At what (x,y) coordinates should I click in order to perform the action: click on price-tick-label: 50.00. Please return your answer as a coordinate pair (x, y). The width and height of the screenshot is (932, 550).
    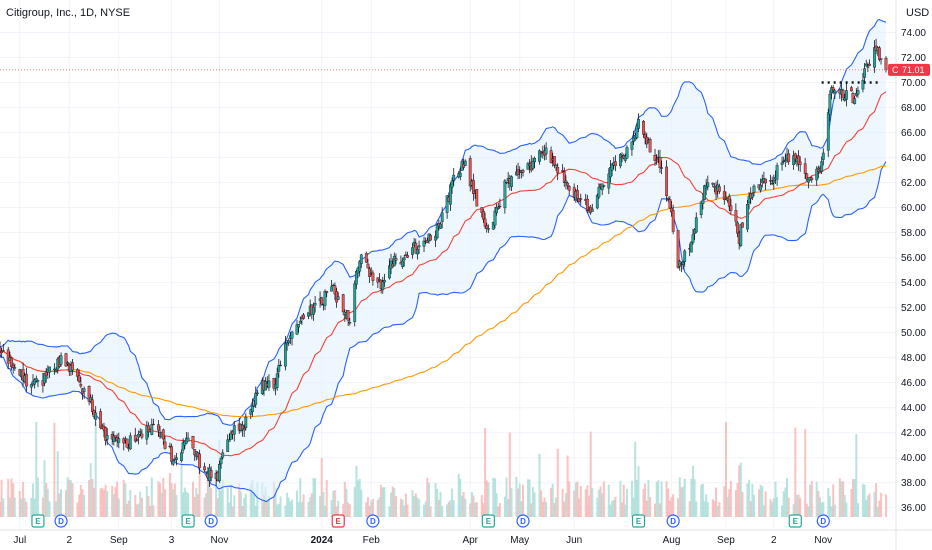
    Looking at the image, I should click on (913, 333).